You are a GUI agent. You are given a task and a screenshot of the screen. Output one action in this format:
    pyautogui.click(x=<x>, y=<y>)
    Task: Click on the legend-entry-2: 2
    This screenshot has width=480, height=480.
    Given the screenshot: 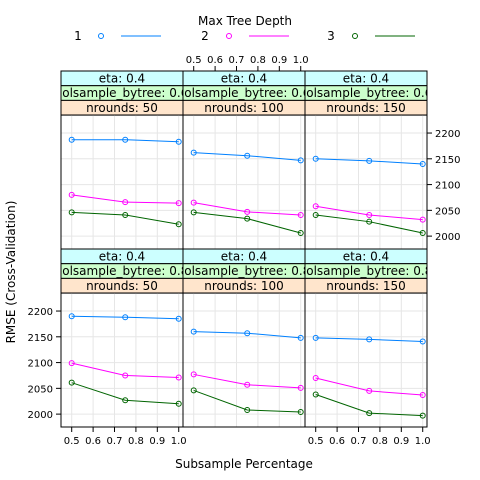 What is the action you would take?
    pyautogui.click(x=245, y=36)
    